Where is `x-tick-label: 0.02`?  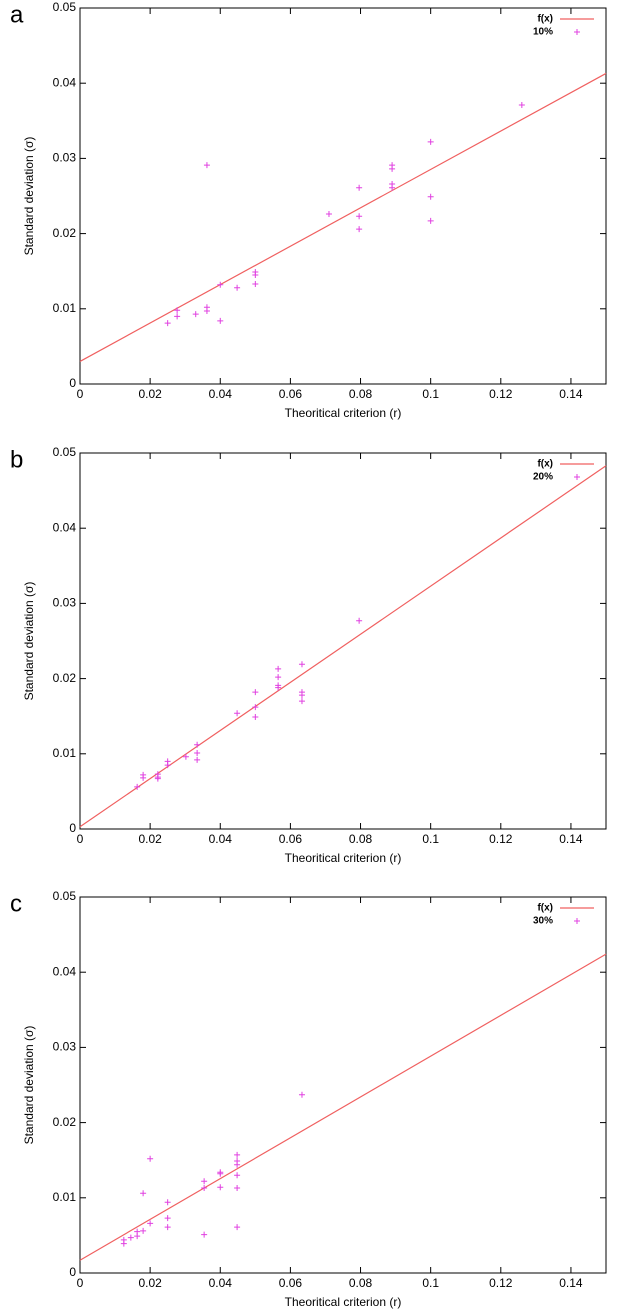 x-tick-label: 0.02 is located at coordinates (150, 394).